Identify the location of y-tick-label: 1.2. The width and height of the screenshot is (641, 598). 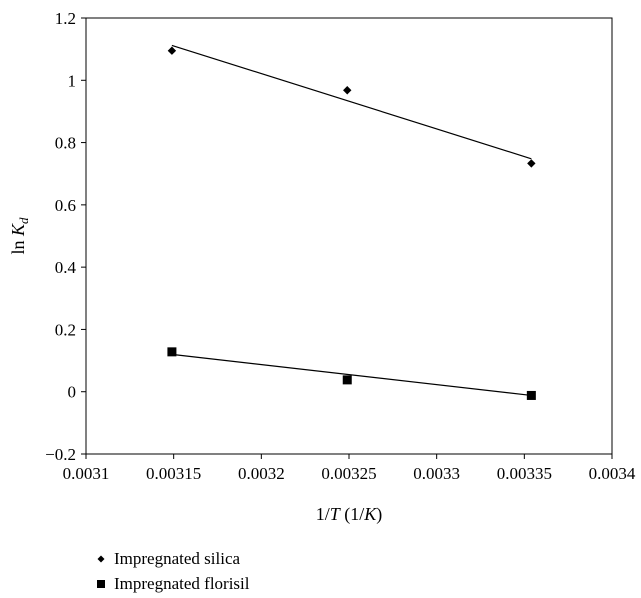
(65, 18).